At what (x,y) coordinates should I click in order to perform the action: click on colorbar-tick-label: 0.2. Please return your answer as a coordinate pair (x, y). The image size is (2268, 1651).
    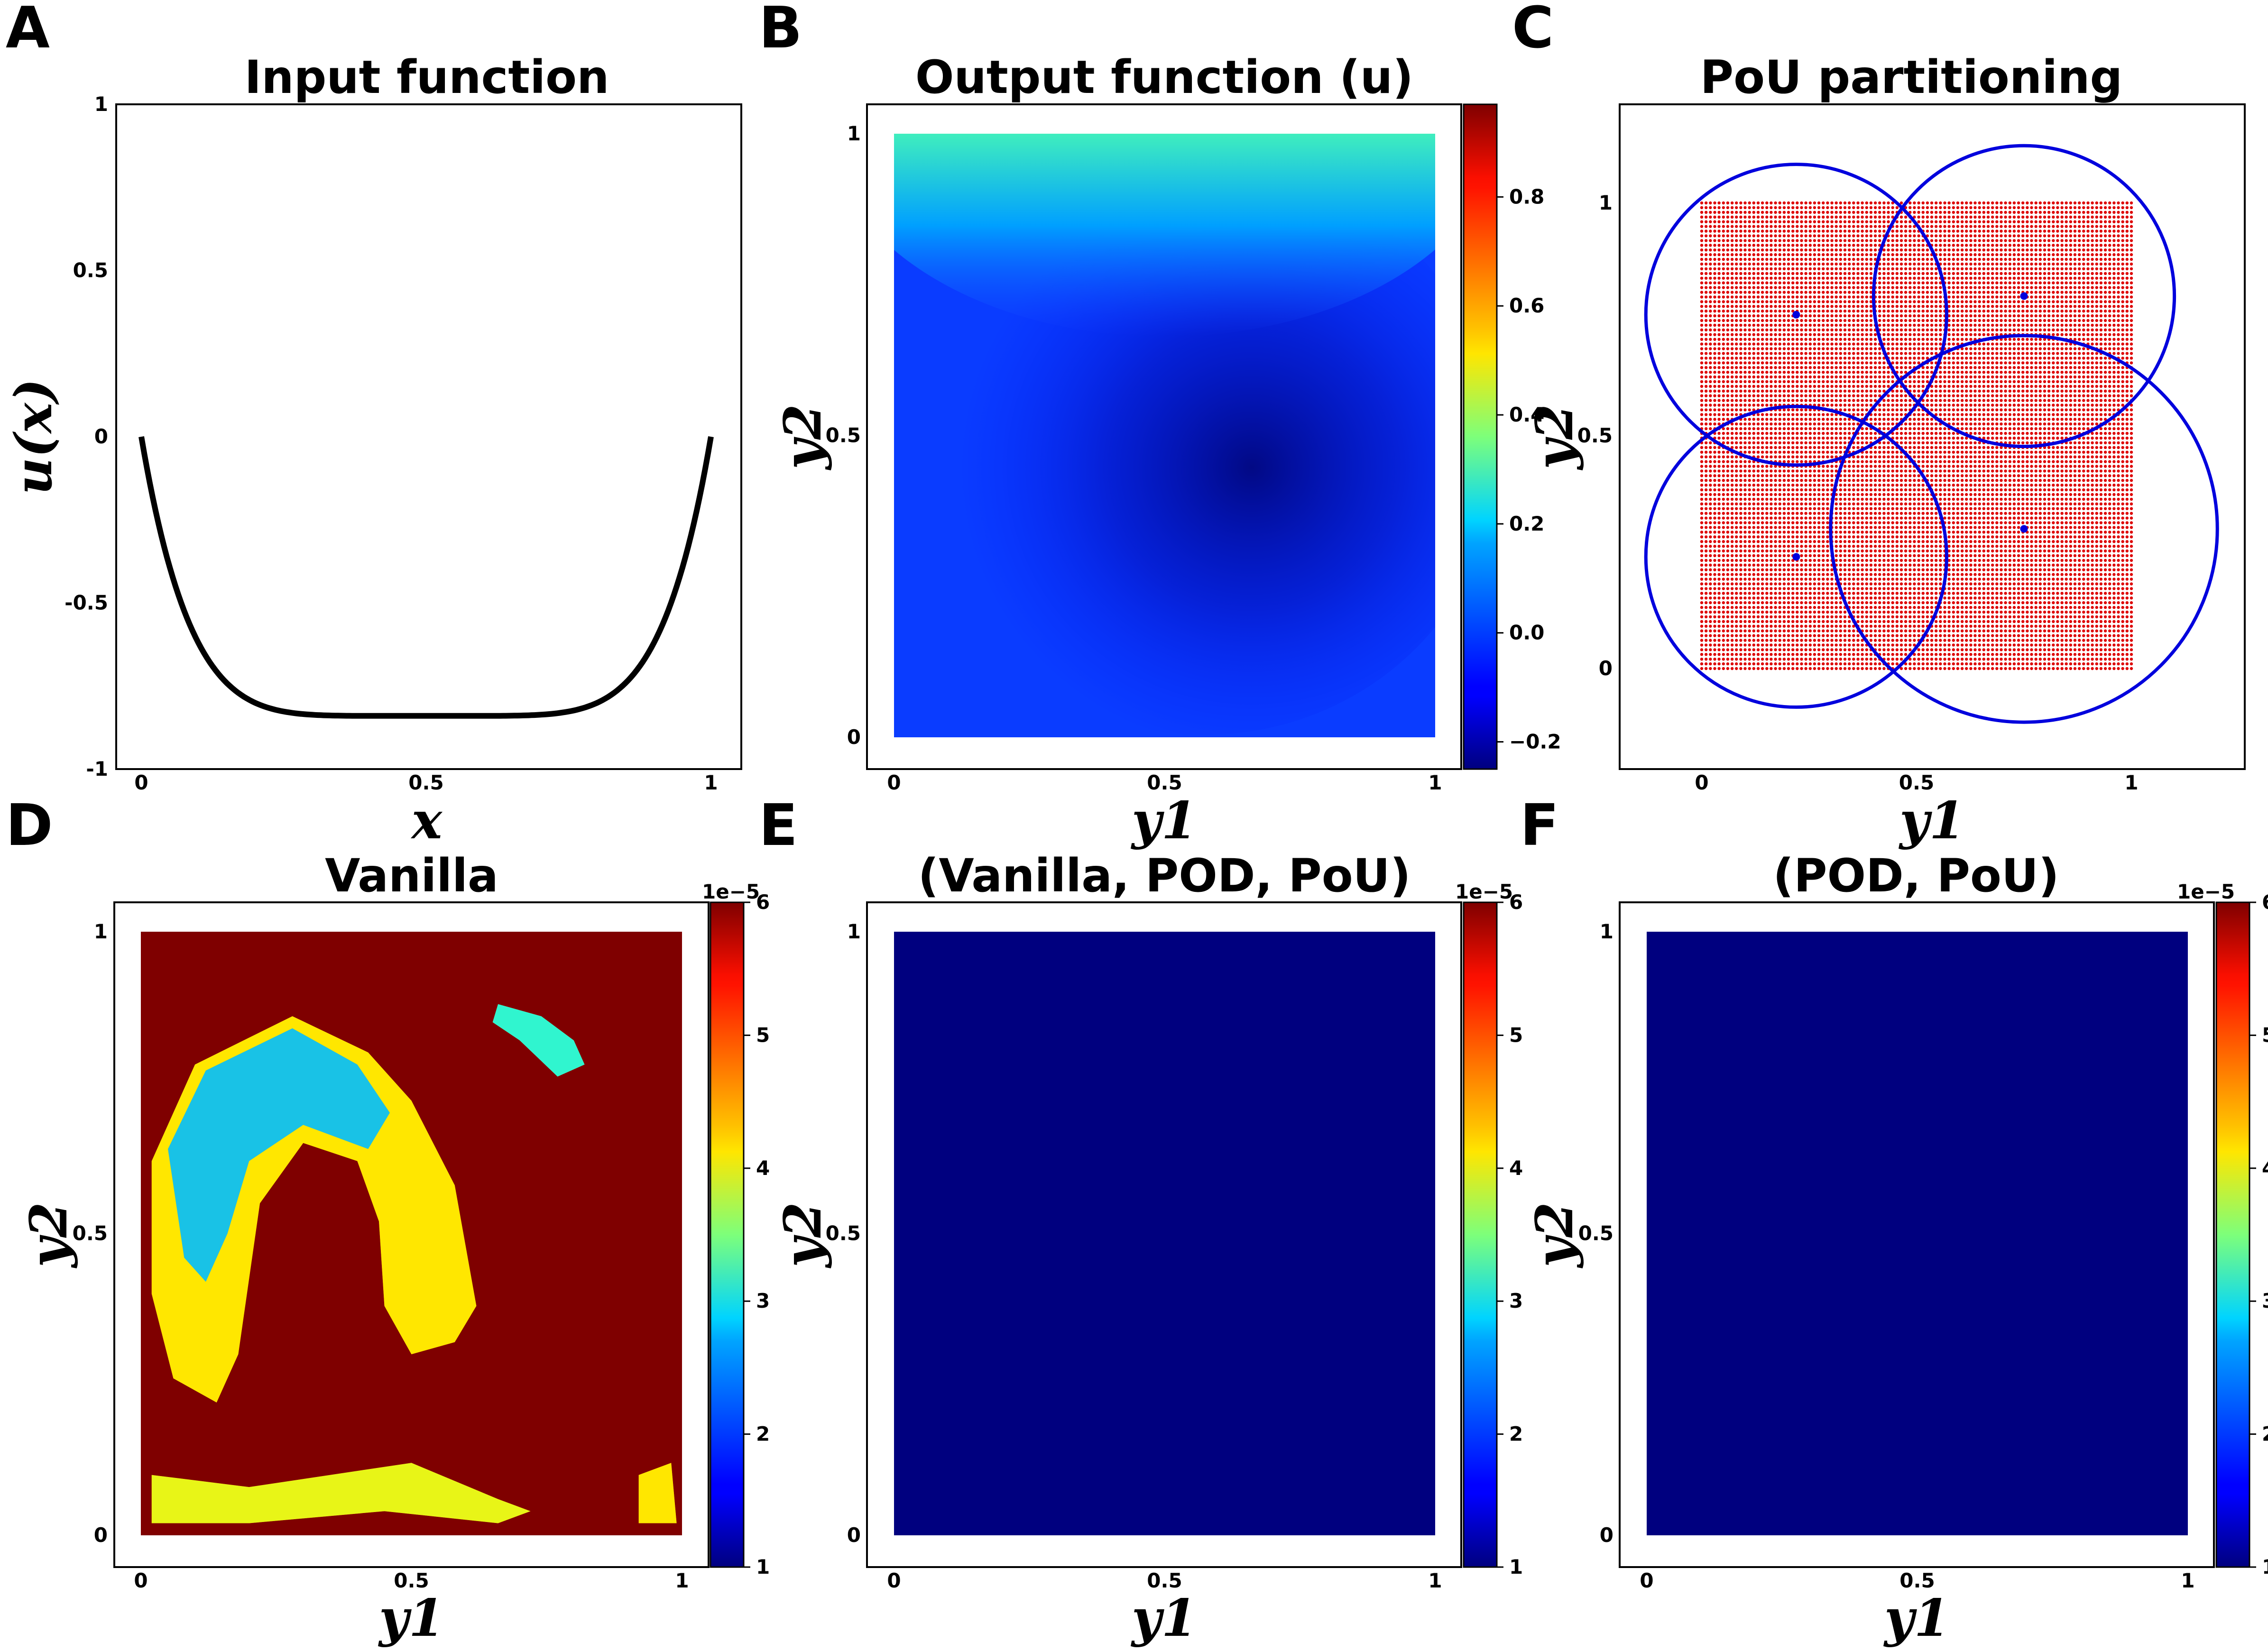
    Looking at the image, I should click on (1526, 523).